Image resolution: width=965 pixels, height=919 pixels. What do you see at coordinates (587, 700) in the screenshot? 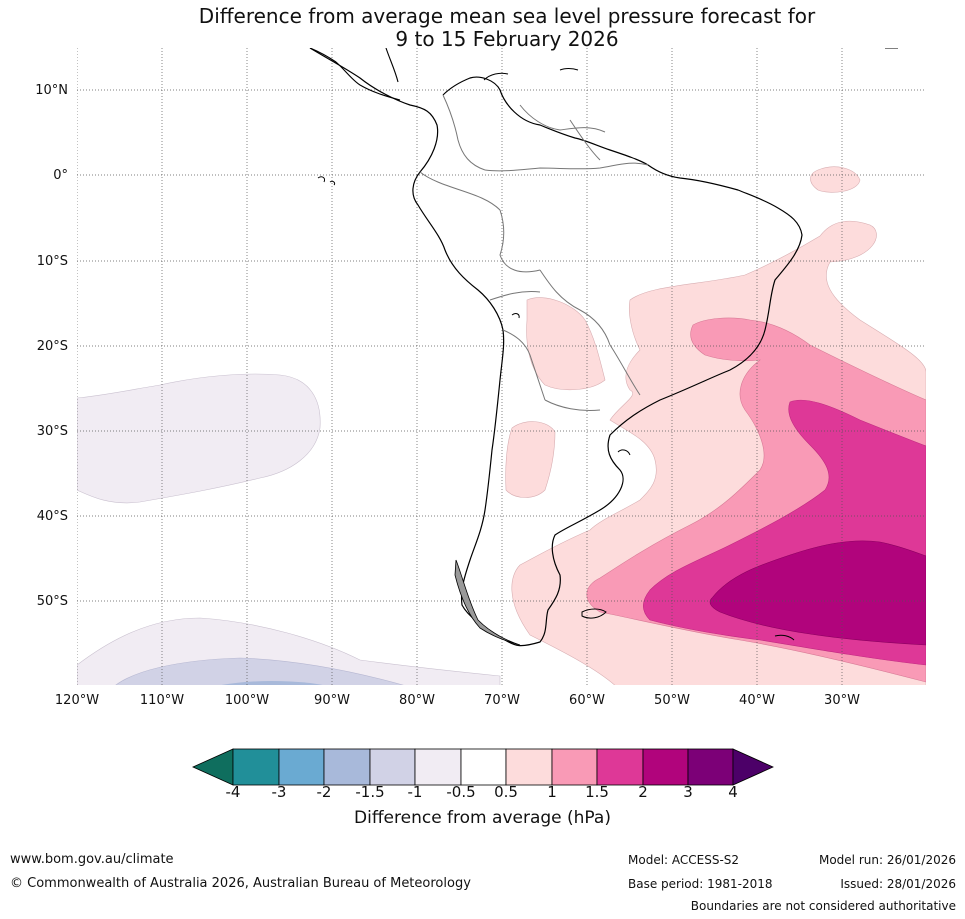
I see `lon-label-60w: 60°W` at bounding box center [587, 700].